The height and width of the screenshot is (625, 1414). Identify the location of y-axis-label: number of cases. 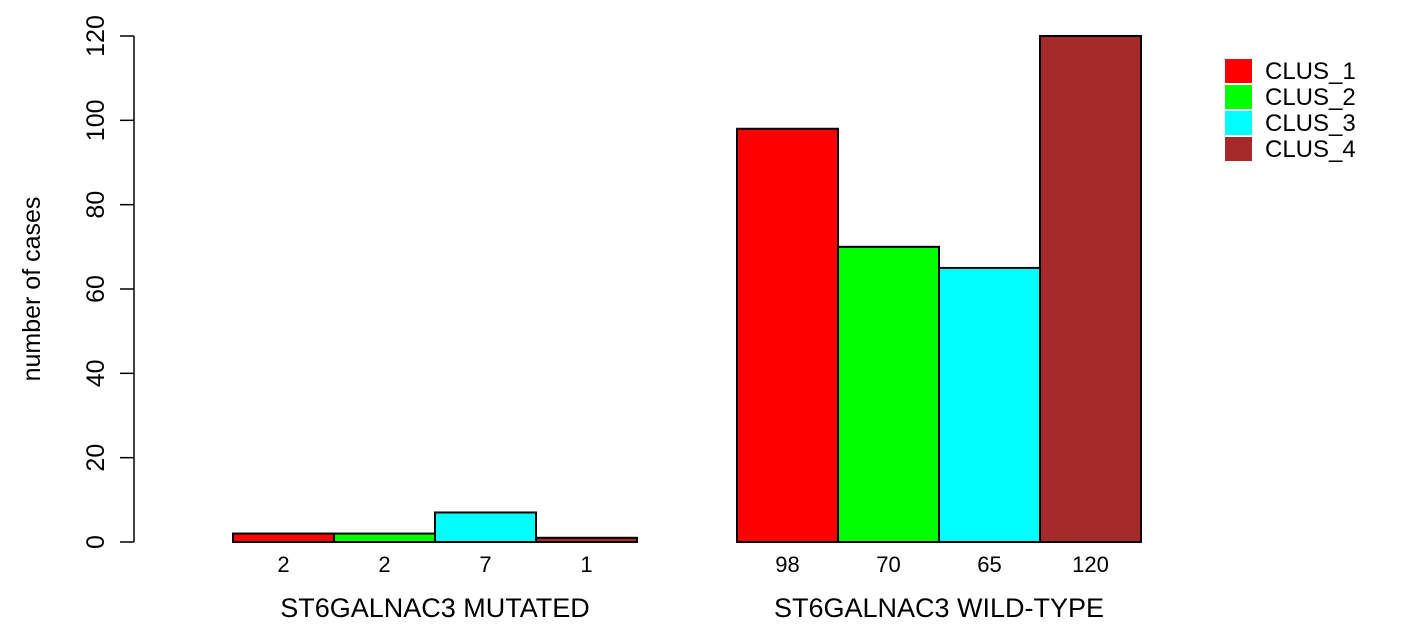
(32, 289).